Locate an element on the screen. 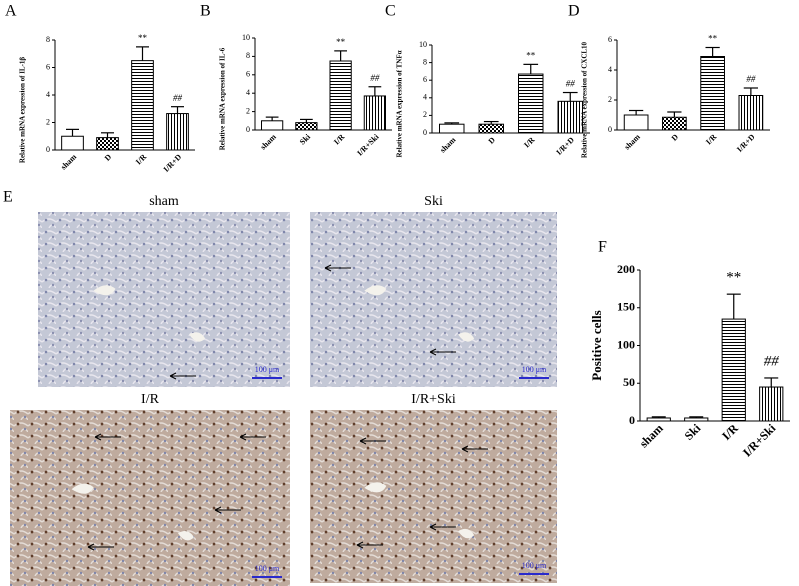  panel-label: B is located at coordinates (205, 11).